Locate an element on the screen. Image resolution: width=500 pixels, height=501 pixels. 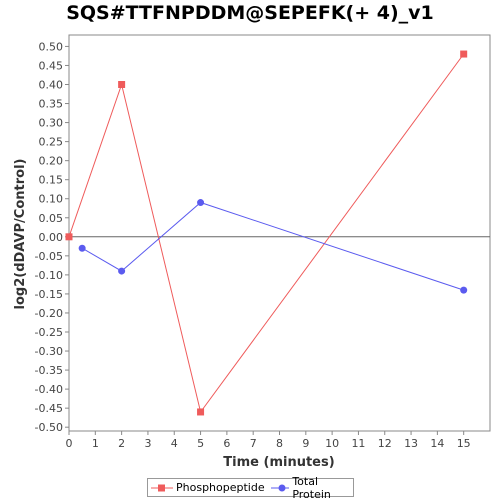
x-tick-label: 15 is located at coordinates (464, 443).